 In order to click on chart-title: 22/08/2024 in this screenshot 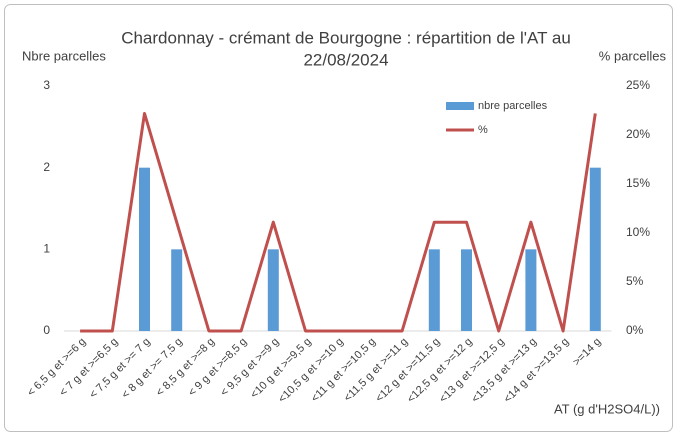, I will do `click(345, 59)`.